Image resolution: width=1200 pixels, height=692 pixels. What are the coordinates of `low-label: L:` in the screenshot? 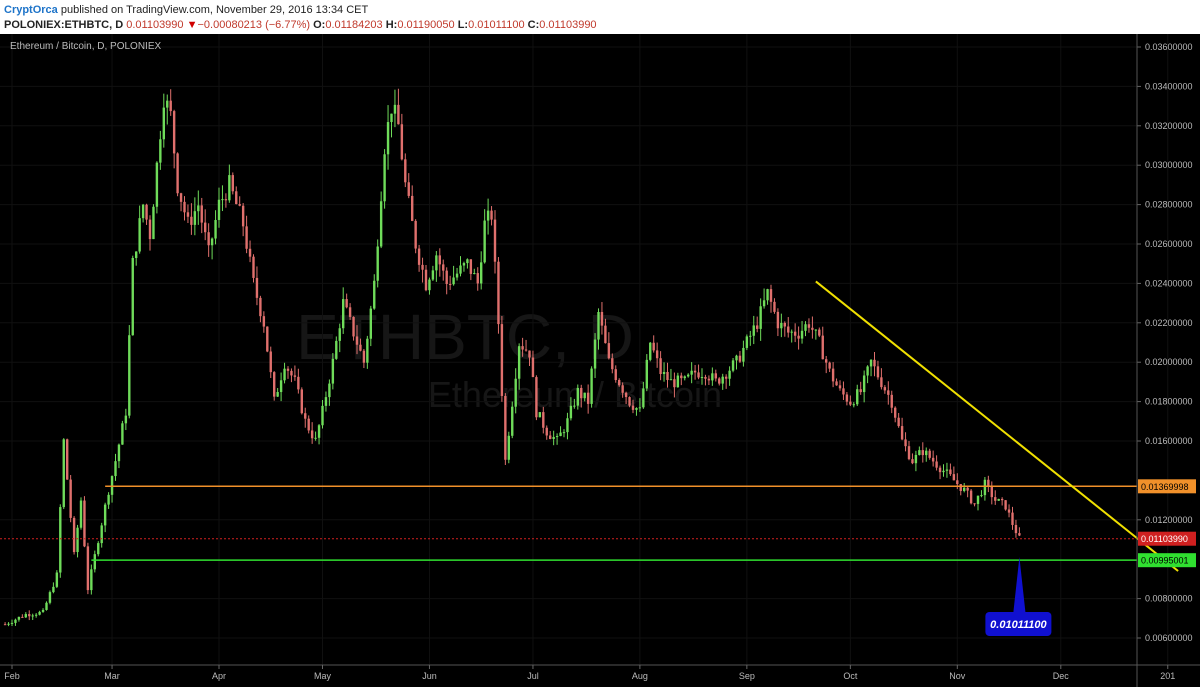 It's located at (463, 25).